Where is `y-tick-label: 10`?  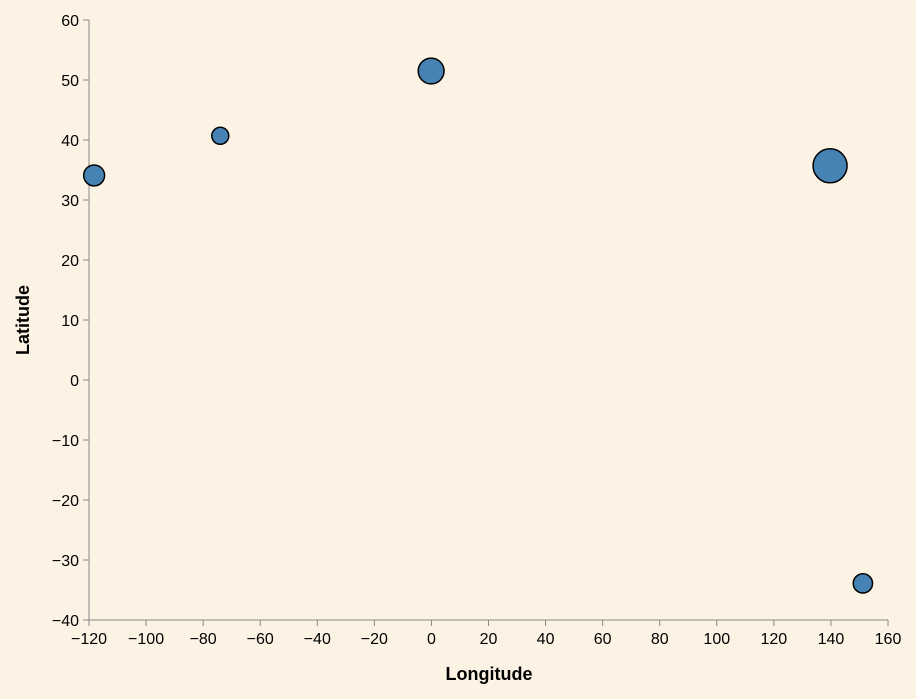
y-tick-label: 10 is located at coordinates (70, 321).